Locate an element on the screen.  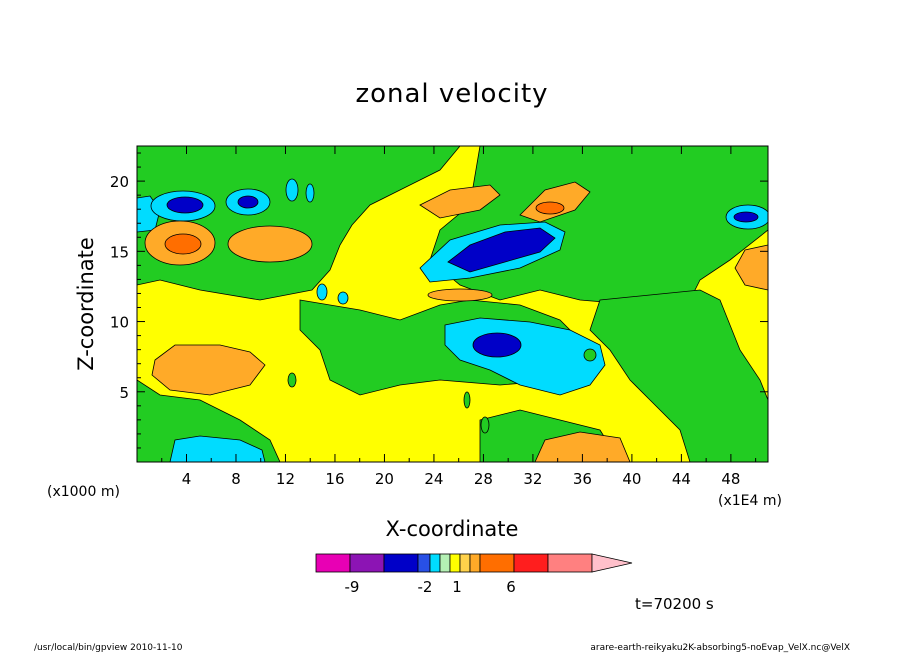
y-tick-label: 20 is located at coordinates (119, 182).